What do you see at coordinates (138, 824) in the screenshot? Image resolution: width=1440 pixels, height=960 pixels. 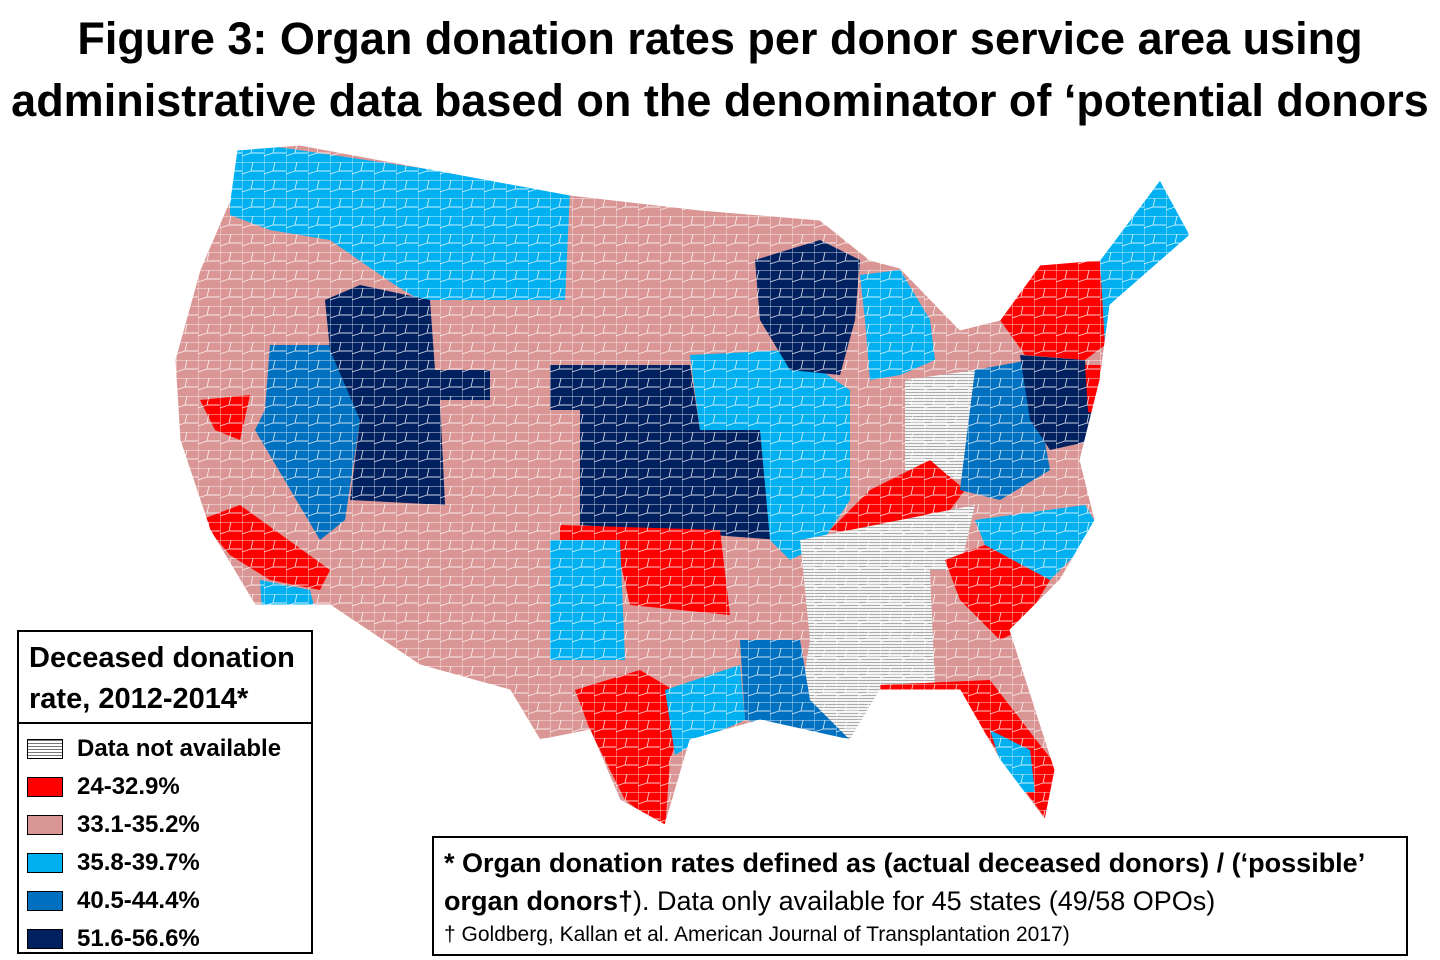 I see `legend-label: 33.1-35.2%` at bounding box center [138, 824].